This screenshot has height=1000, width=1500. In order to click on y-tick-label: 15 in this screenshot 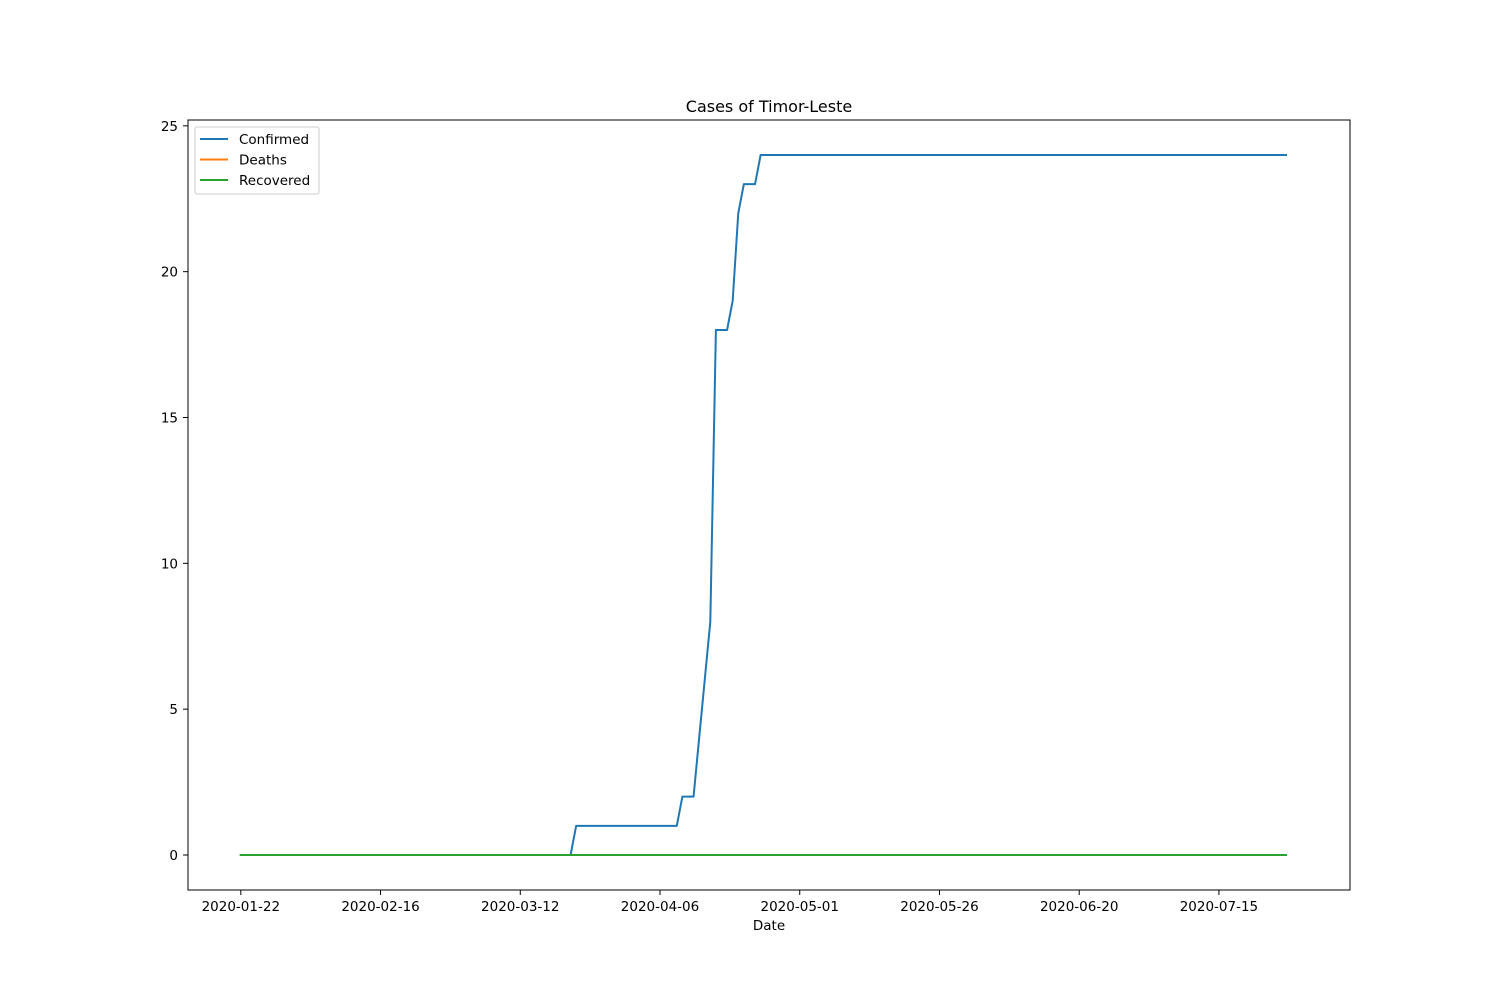, I will do `click(169, 419)`.